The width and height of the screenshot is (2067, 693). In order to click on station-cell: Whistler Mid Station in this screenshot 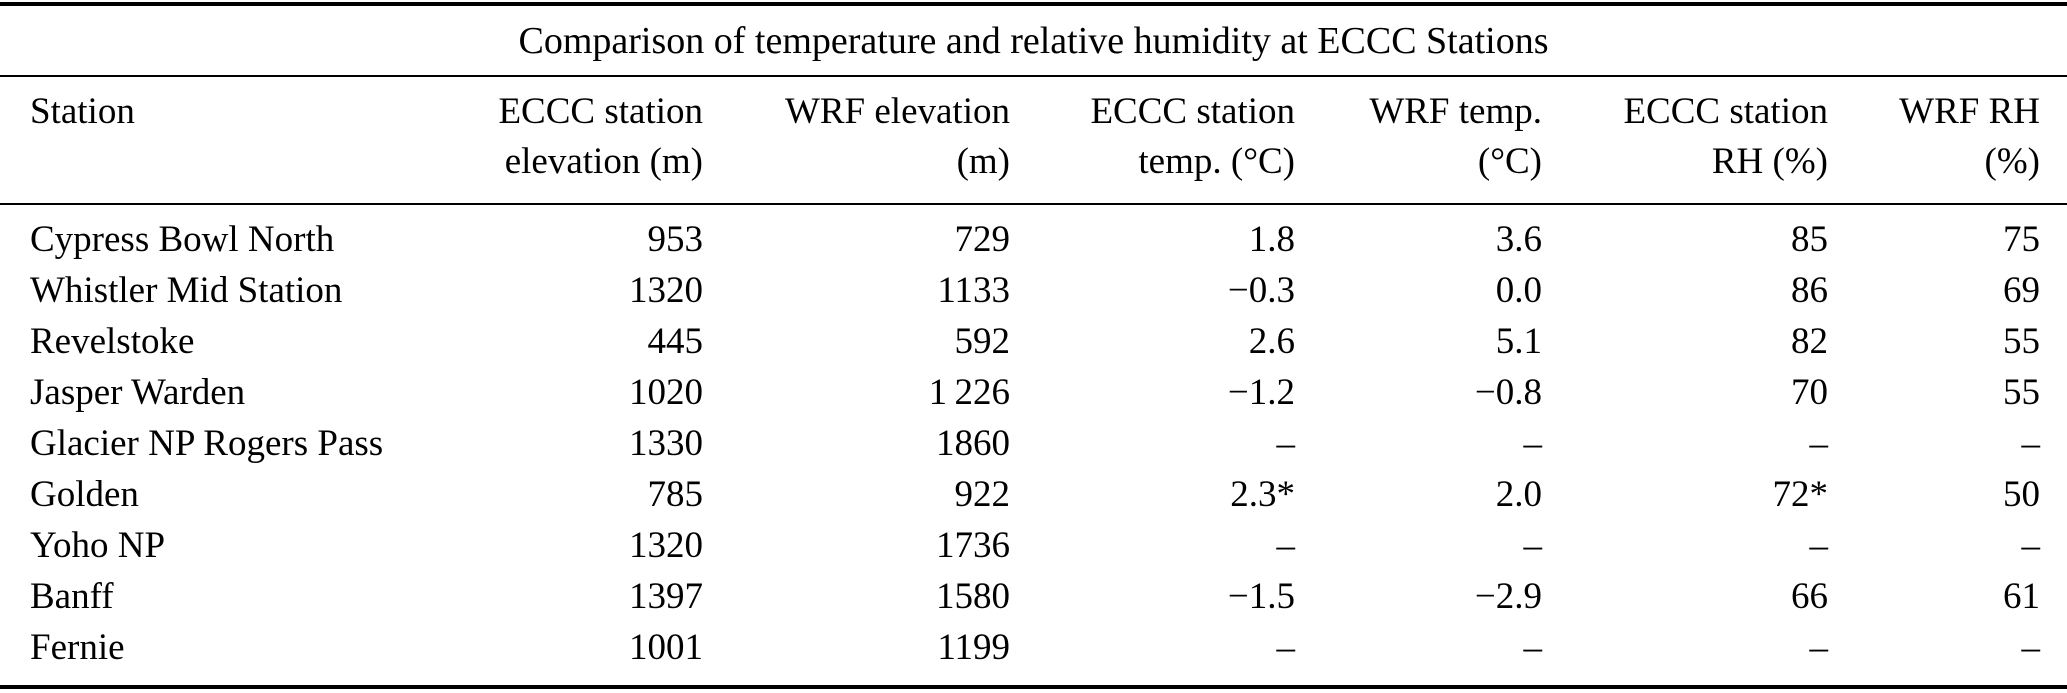, I will do `click(186, 290)`.